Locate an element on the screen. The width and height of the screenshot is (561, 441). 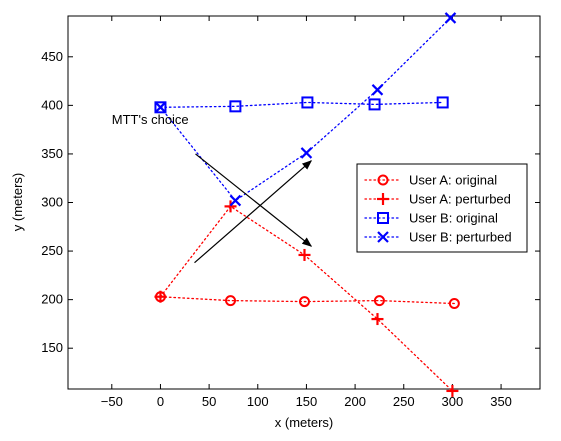
legend-box is located at coordinates (442, 208).